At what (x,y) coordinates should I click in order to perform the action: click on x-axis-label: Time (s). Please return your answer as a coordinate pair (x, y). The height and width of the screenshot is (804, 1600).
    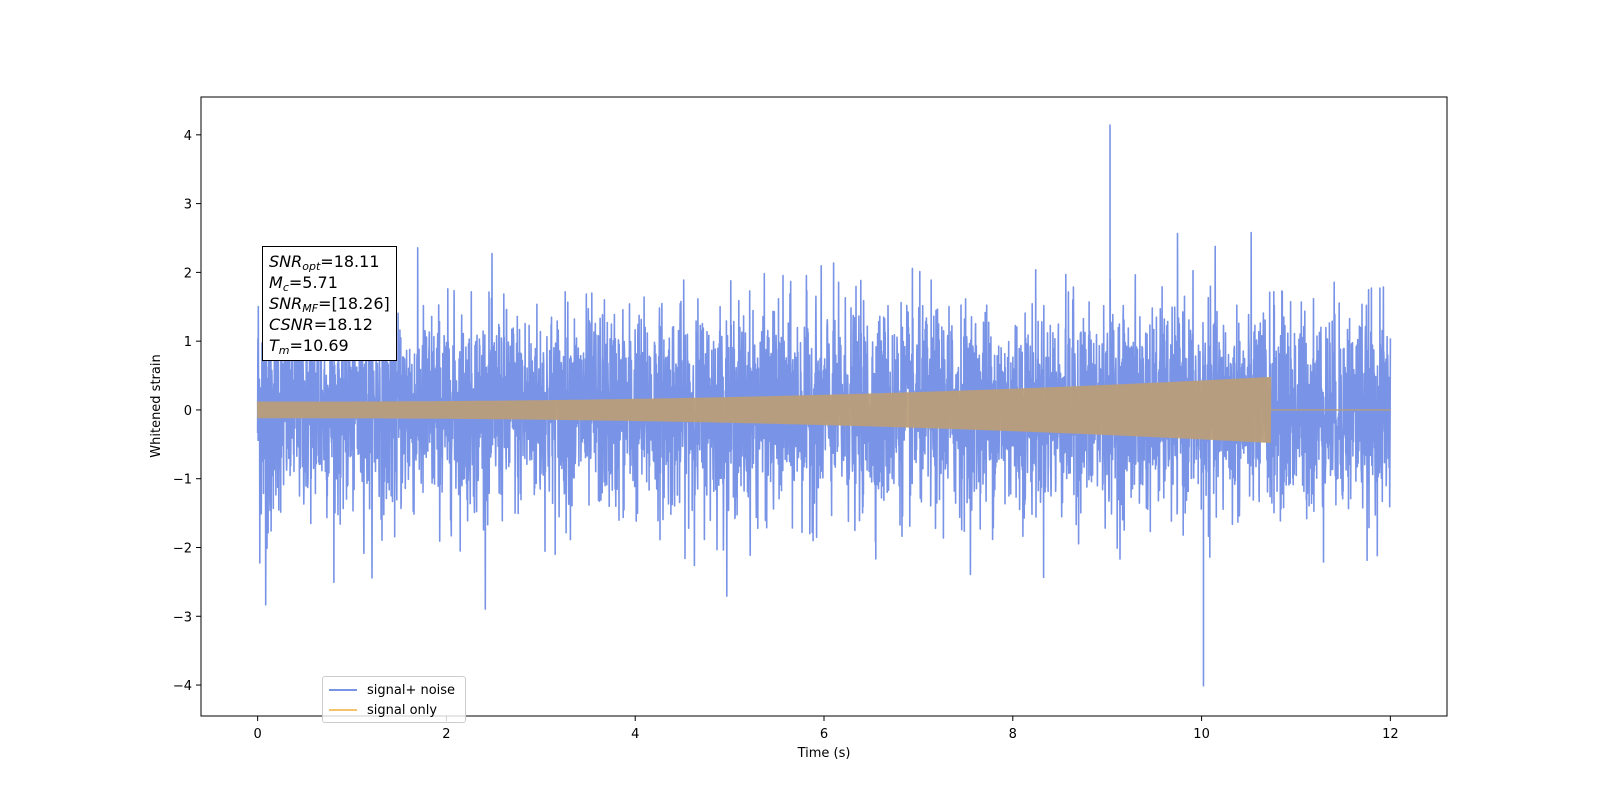
    Looking at the image, I should click on (824, 753).